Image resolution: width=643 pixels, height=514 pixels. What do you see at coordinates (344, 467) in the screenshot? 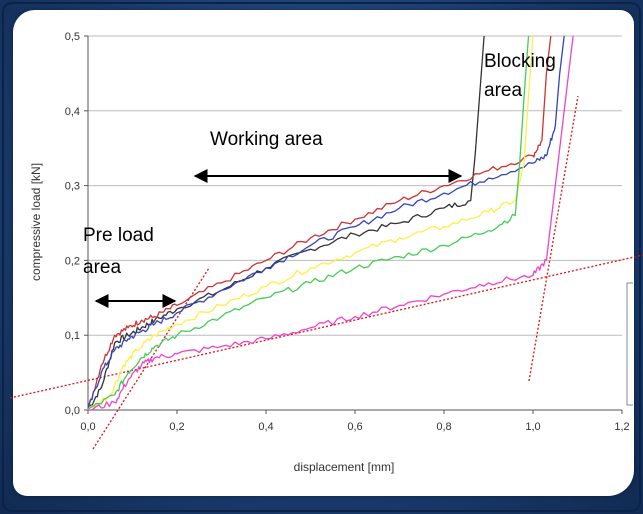
I see `x-axis-title: displacement [mm]` at bounding box center [344, 467].